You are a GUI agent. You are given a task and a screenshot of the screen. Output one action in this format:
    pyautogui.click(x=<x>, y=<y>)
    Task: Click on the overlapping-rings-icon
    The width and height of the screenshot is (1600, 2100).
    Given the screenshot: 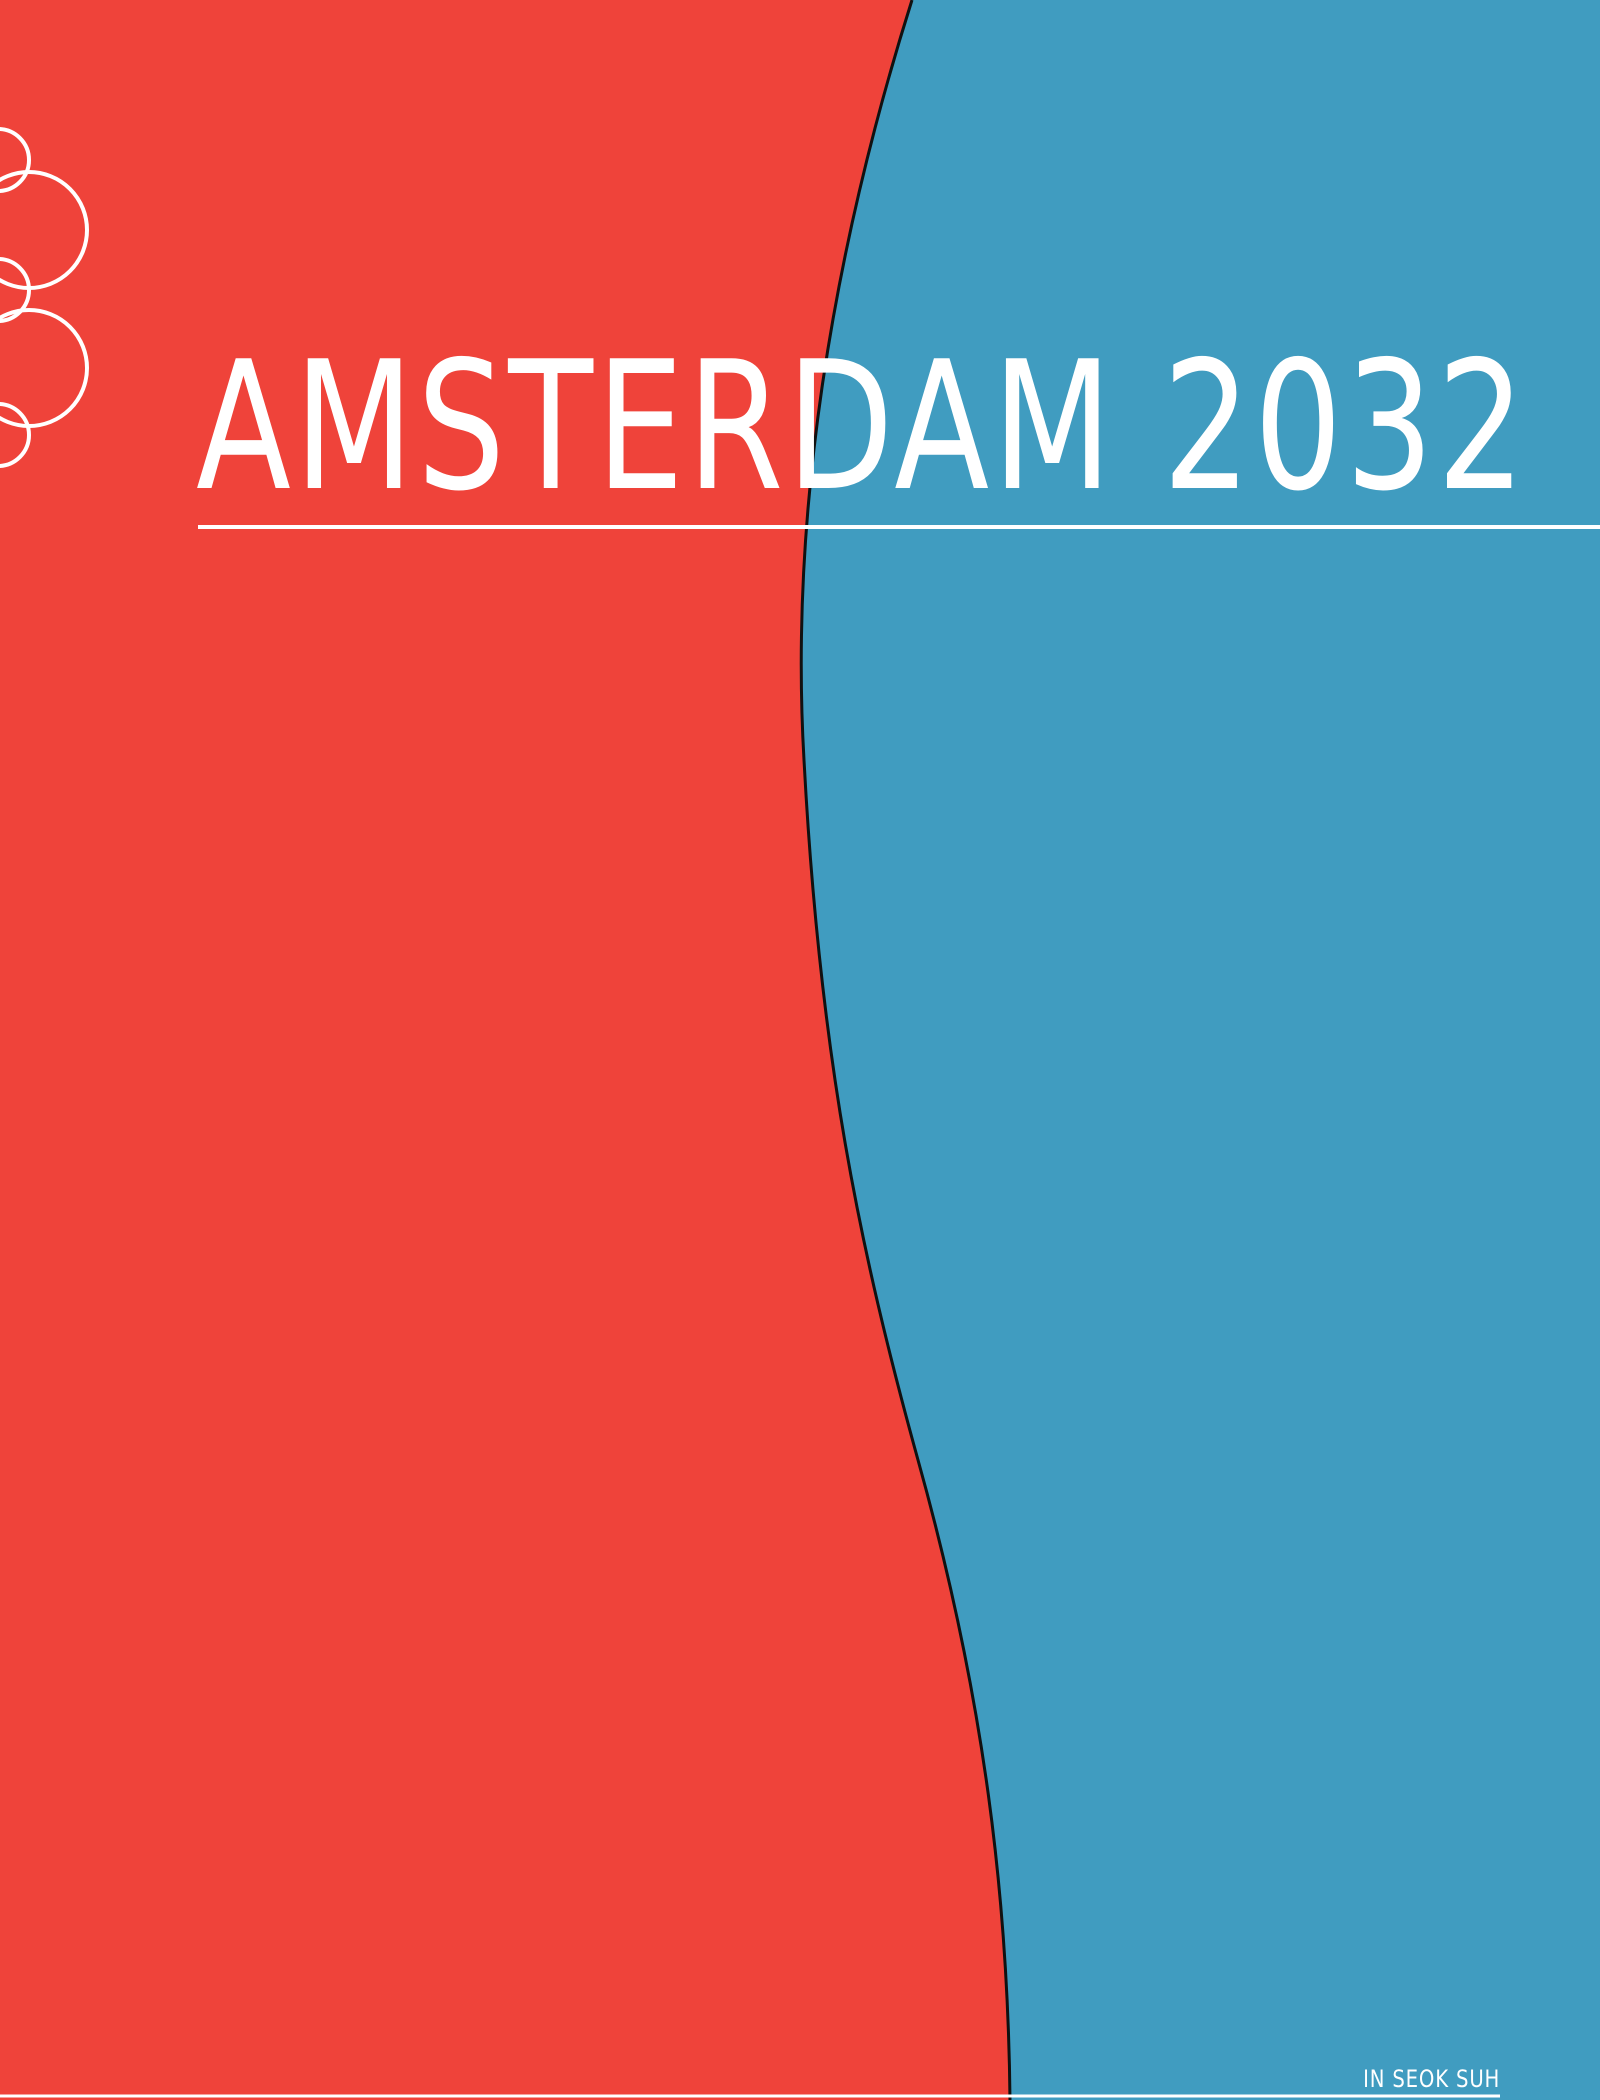 What is the action you would take?
    pyautogui.click(x=44, y=297)
    